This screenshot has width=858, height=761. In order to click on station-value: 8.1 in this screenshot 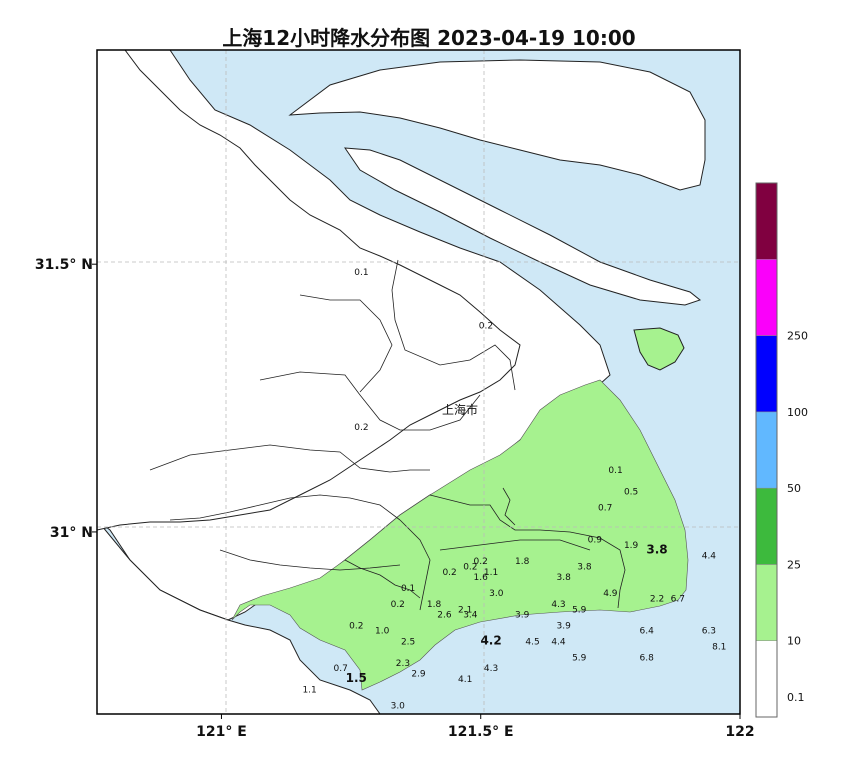, I will do `click(719, 648)`.